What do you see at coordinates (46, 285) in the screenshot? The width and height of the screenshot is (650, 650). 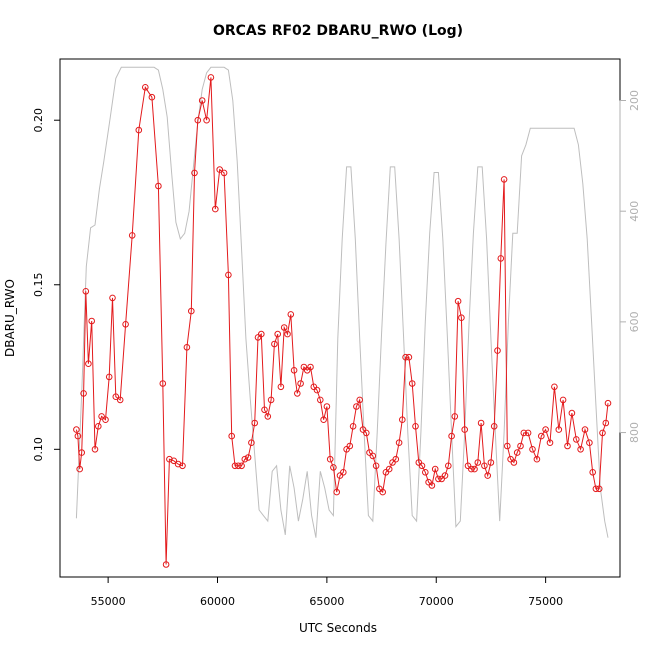 I see `y-axis: 0.10 0.15 0.20` at bounding box center [46, 285].